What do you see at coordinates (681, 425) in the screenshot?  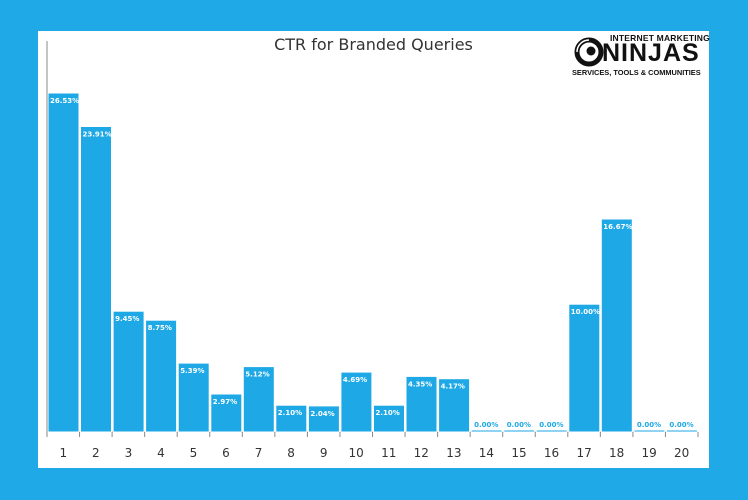 I see `data-label-20: 0.00%` at bounding box center [681, 425].